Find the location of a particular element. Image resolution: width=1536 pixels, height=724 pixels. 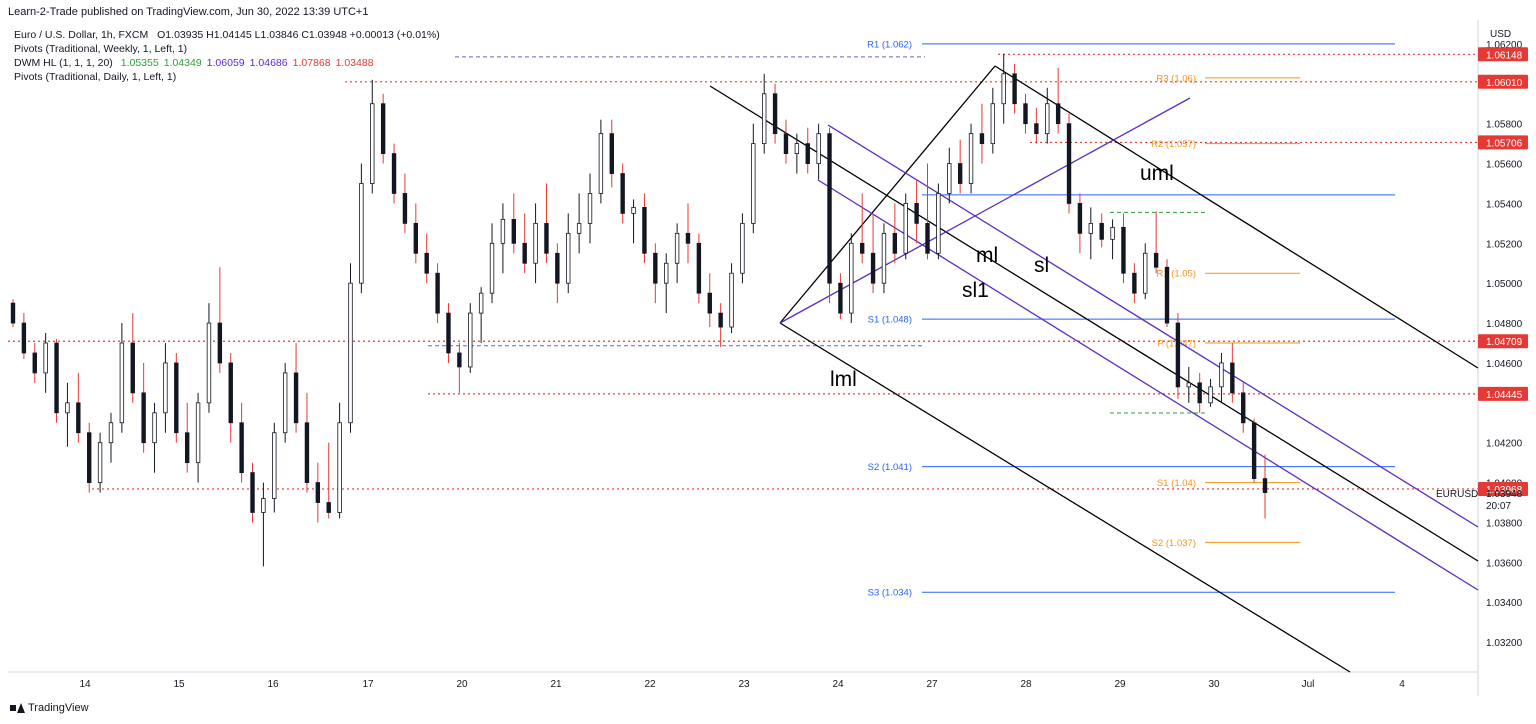

price-tick-label: 1.04800 is located at coordinates (1504, 324).